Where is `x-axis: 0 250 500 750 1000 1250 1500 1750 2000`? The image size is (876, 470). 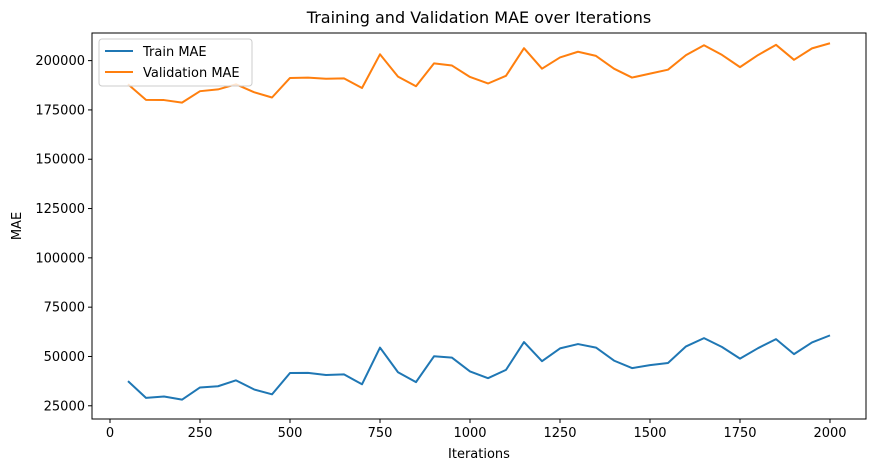 x-axis: 0 250 500 750 1000 1250 1500 1750 2000 is located at coordinates (476, 430).